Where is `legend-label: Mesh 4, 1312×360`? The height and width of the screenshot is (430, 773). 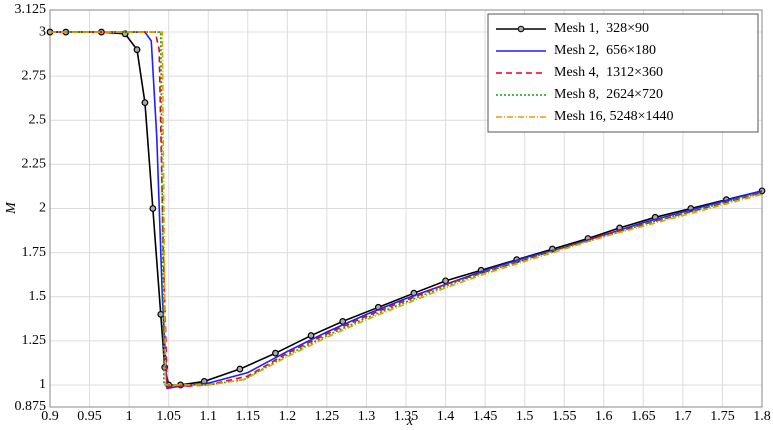 legend-label: Mesh 4, 1312×360 is located at coordinates (608, 72).